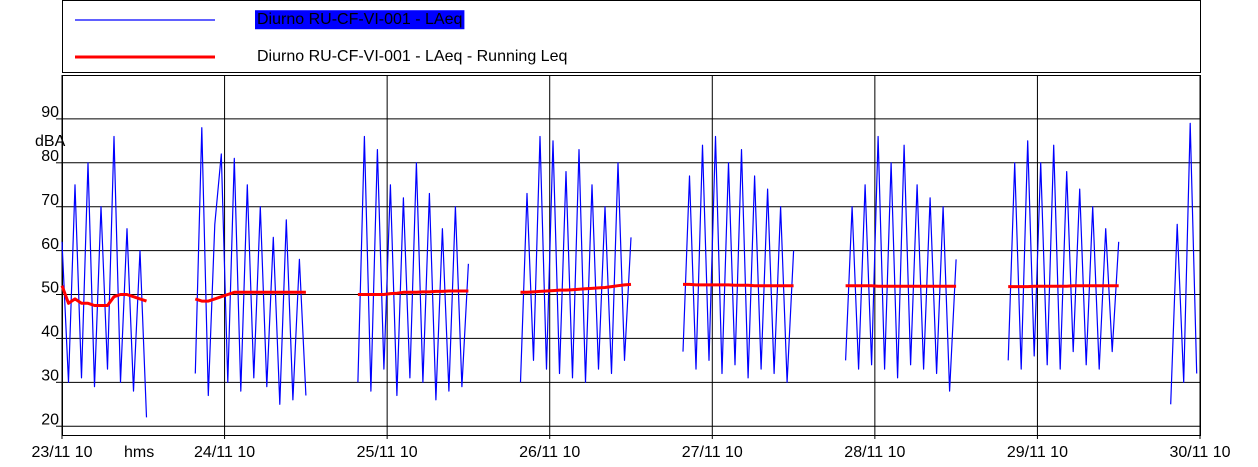 Image resolution: width=1258 pixels, height=467 pixels. Describe the element at coordinates (50, 141) in the screenshot. I see `y-axis-label: dBA` at that location.